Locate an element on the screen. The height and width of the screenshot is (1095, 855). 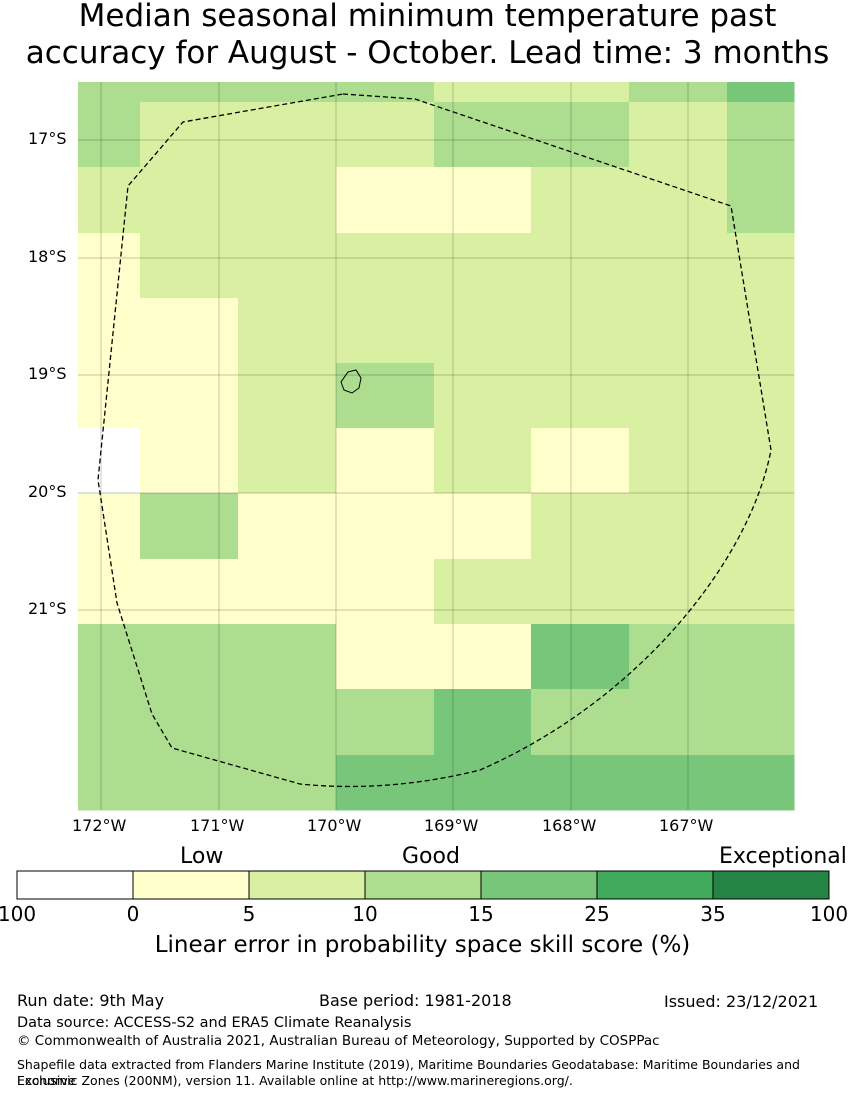
colorbar-border is located at coordinates (423, 885).